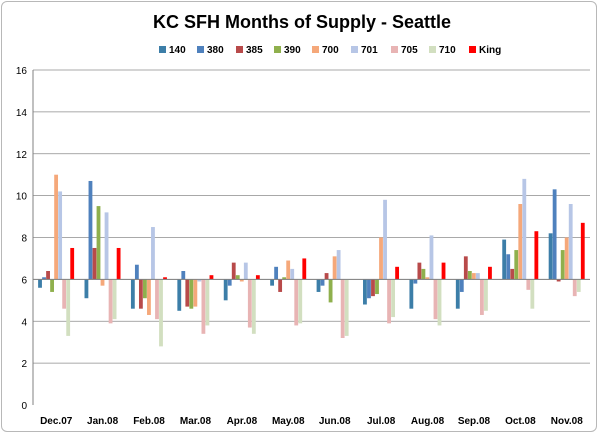  I want to click on bar-700-Apr.08, so click(241, 280).